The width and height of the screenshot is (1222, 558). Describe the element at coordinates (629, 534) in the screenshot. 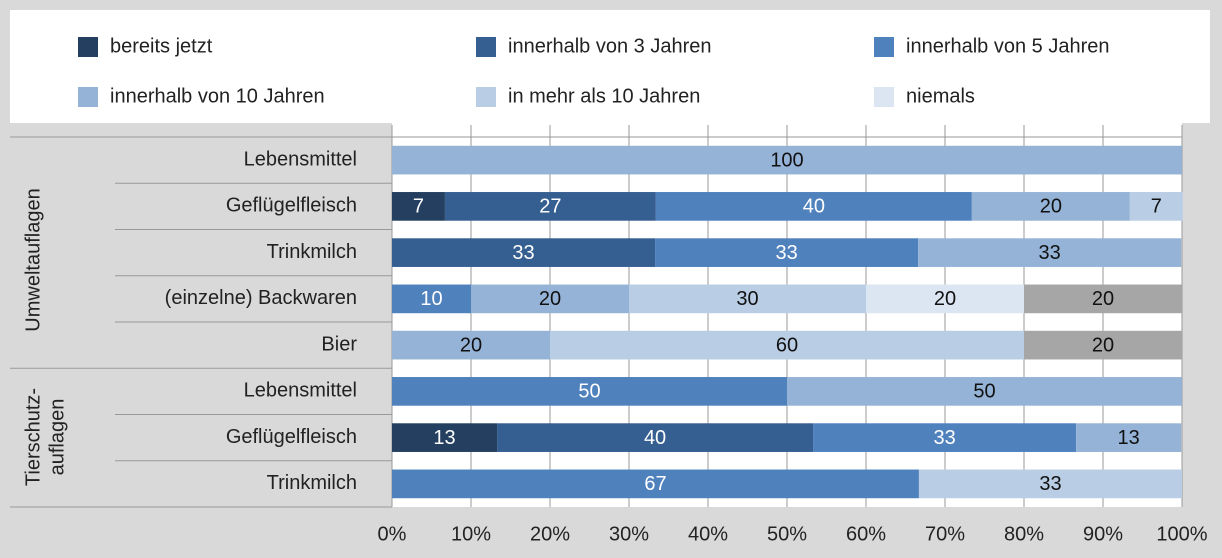

I see `x-tick-label: 30%` at that location.